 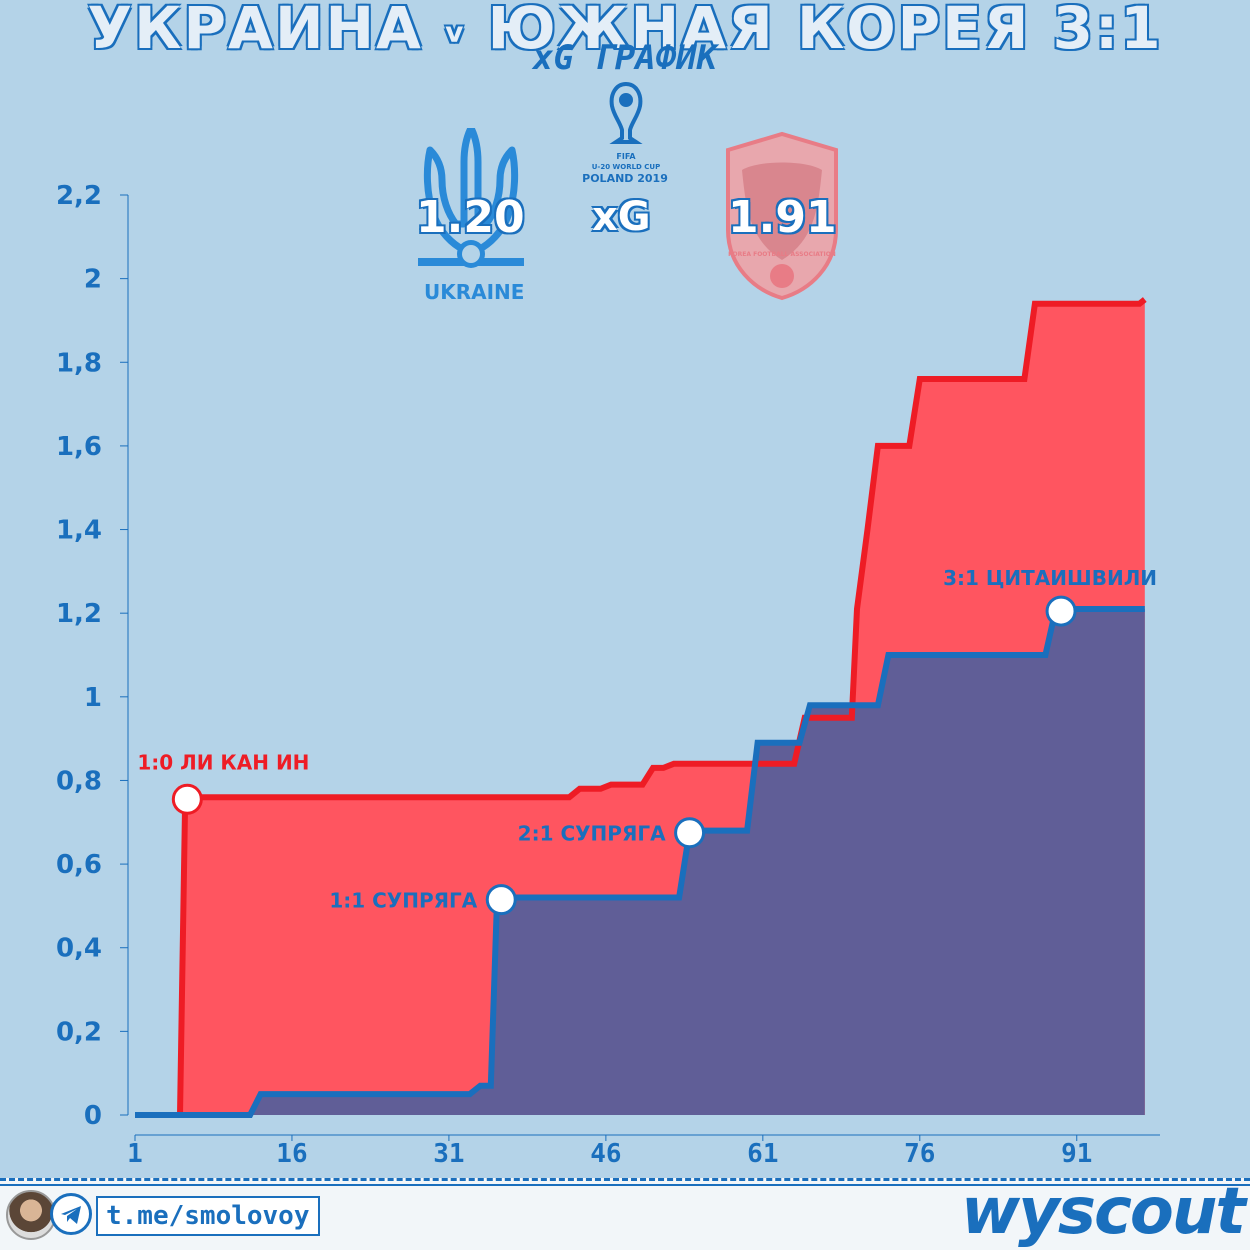 I want to click on x-tick-label: 46, so click(x=605, y=1154).